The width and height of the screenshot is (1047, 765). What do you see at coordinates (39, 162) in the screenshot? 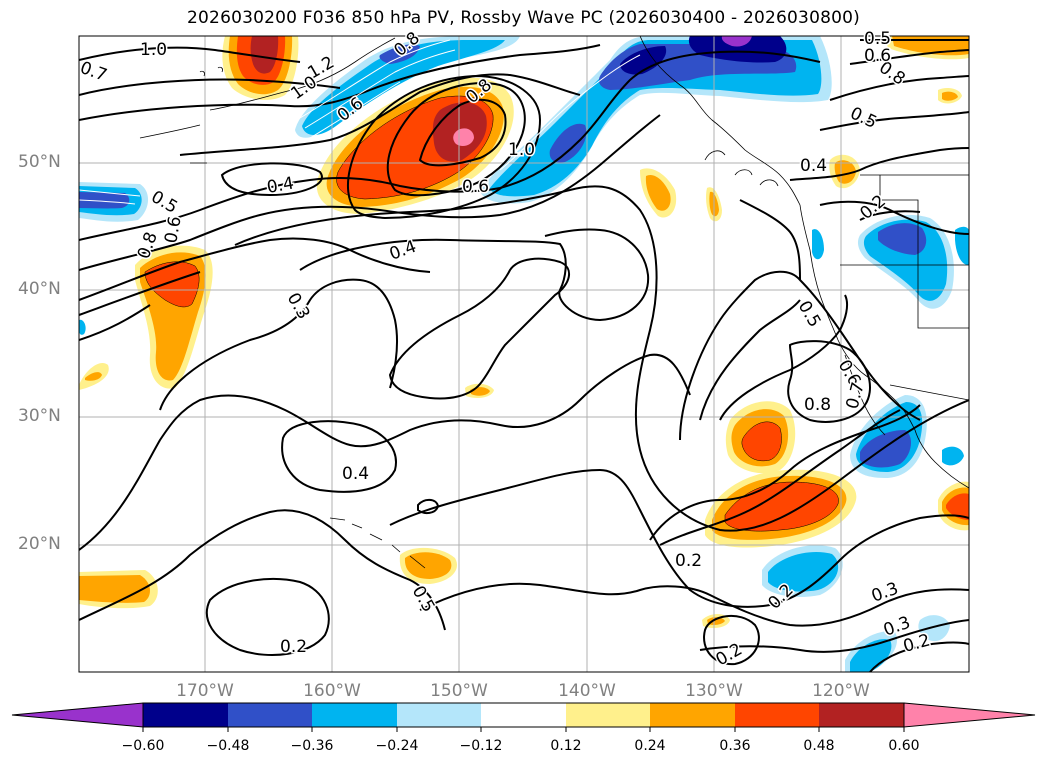
I see `lat-label-50n: 50°N` at bounding box center [39, 162].